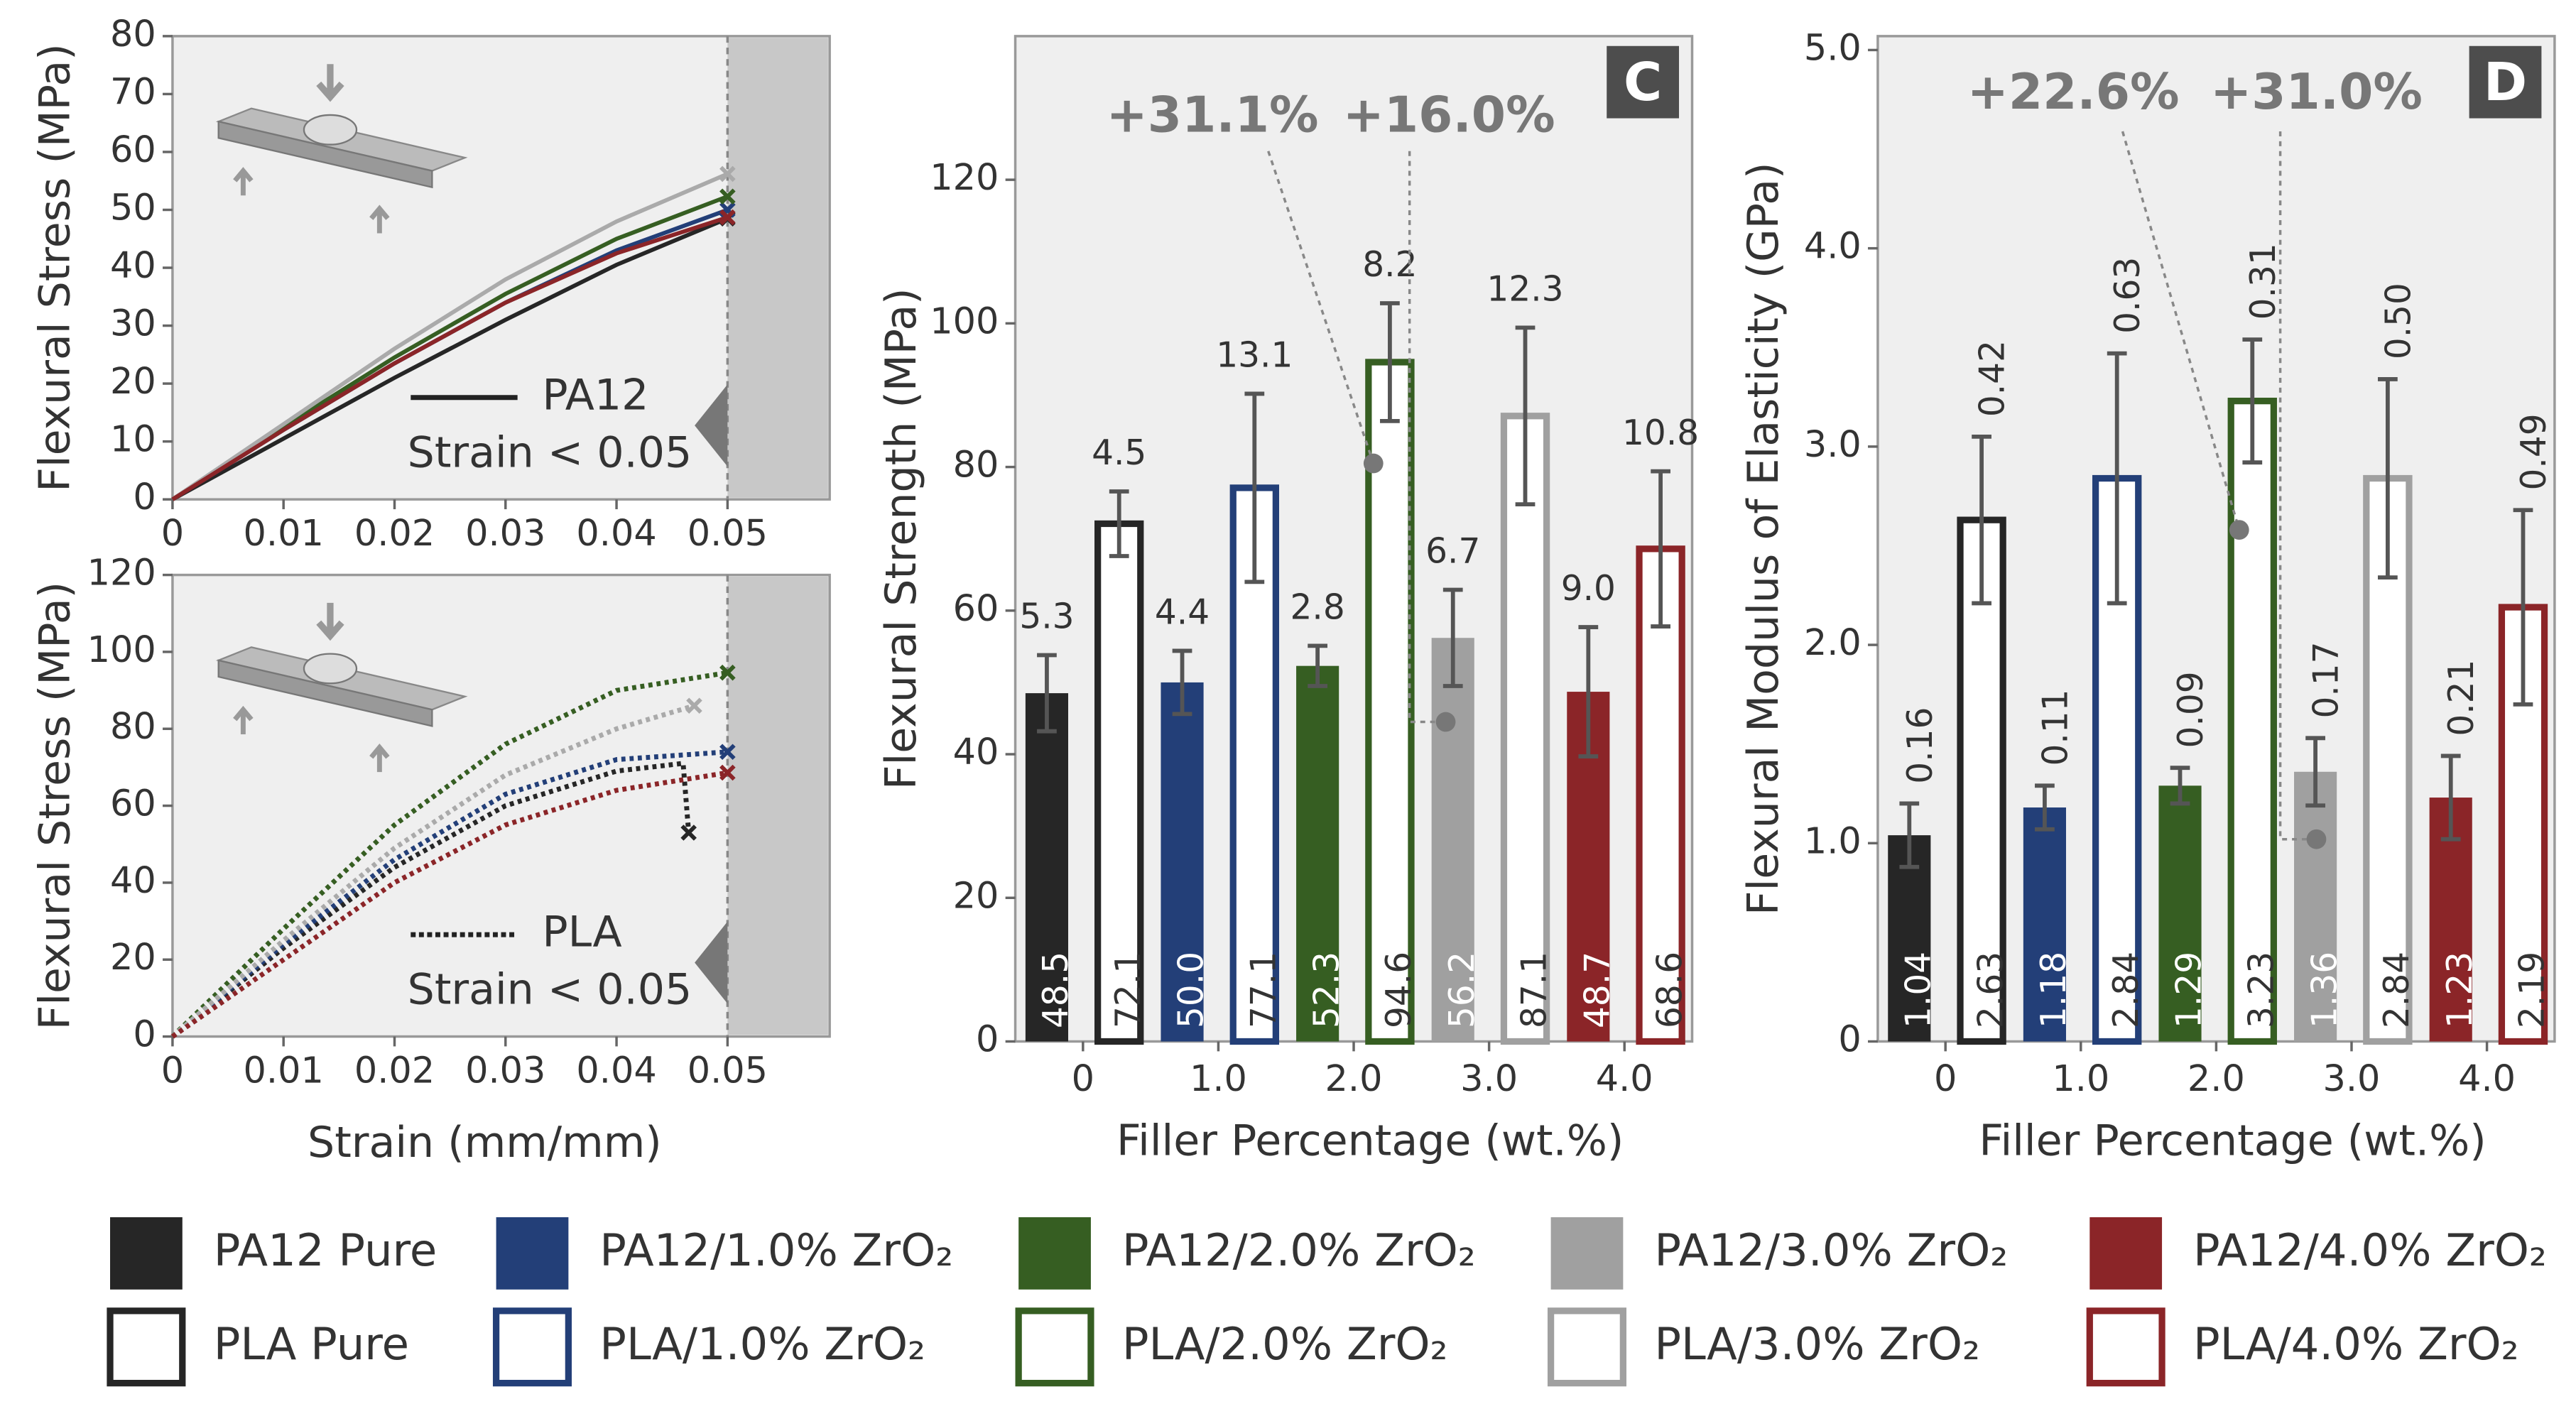  Describe the element at coordinates (1833, 444) in the screenshot. I see `y-tick-label: 3.0` at that location.